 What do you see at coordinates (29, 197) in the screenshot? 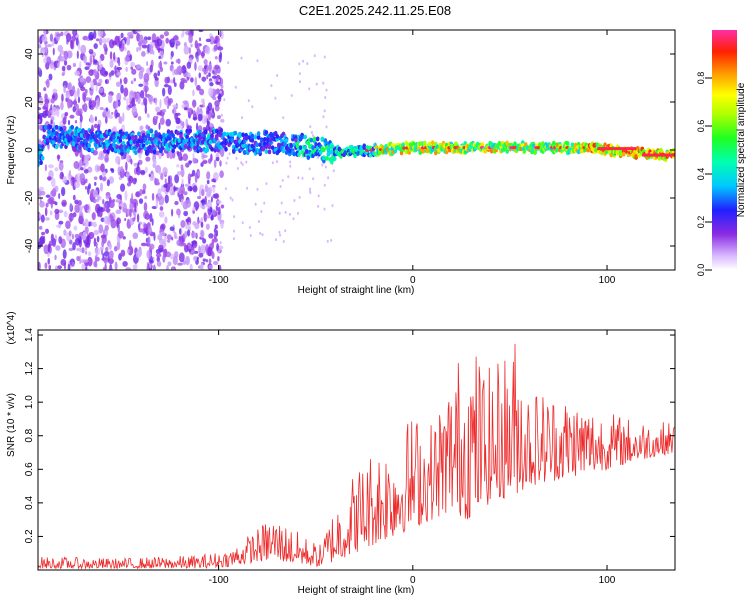
I see `spectrogram-y-tick-label: -20` at bounding box center [29, 197].